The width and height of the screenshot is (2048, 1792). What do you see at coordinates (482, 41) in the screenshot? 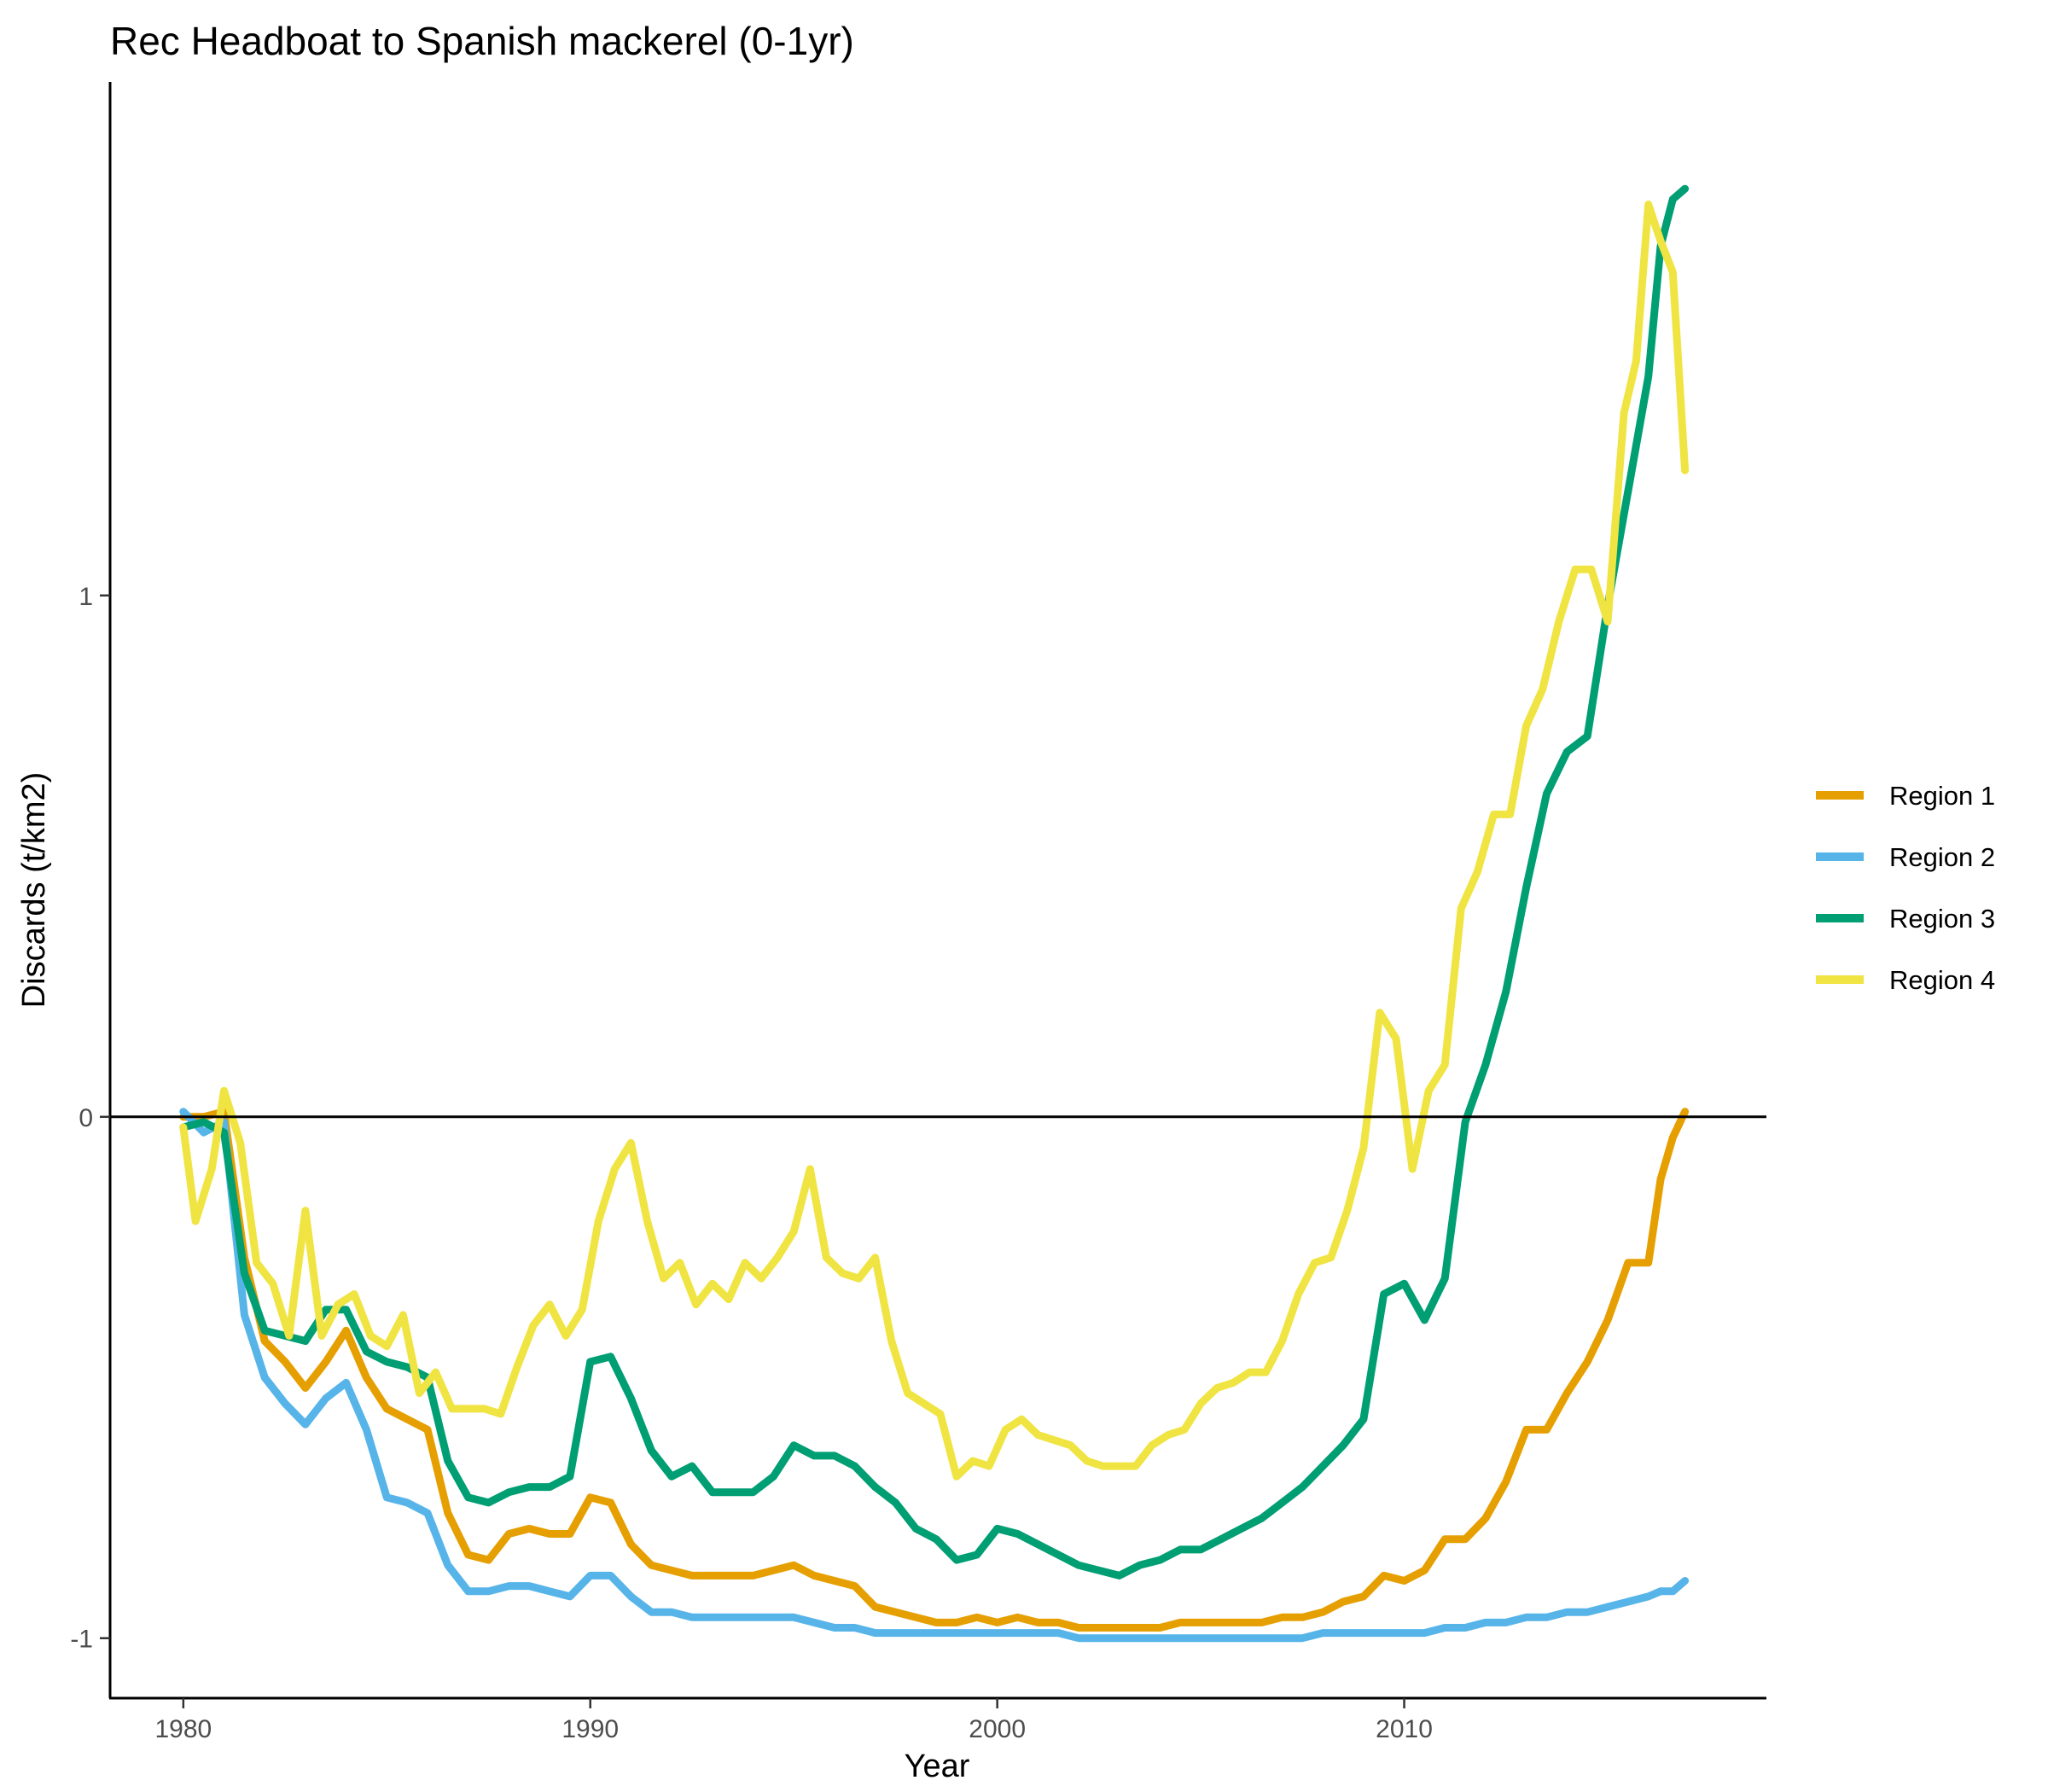
I see `chart-title: Rec Headboat to Spanish mackerel (0-1yr)` at bounding box center [482, 41].